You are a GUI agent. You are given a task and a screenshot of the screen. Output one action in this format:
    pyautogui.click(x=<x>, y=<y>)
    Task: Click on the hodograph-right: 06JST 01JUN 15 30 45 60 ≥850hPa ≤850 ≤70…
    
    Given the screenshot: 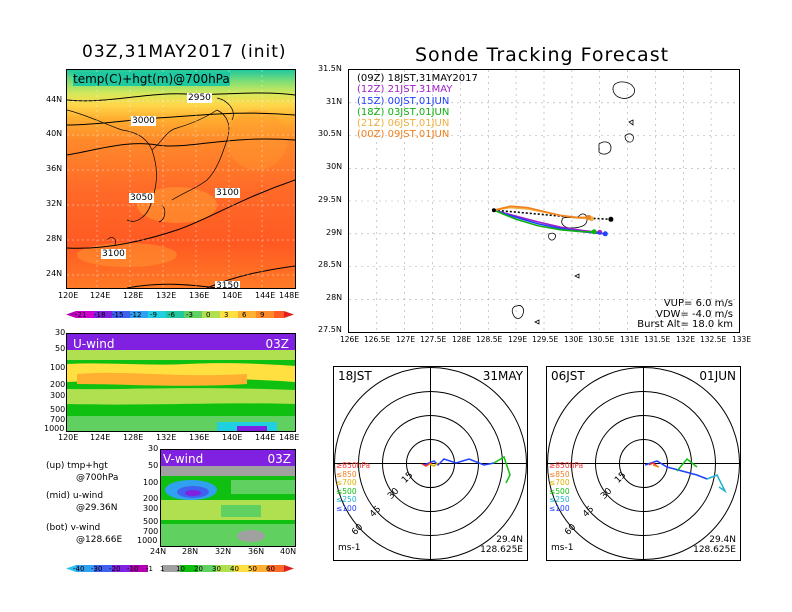 What is the action you would take?
    pyautogui.click(x=643, y=463)
    